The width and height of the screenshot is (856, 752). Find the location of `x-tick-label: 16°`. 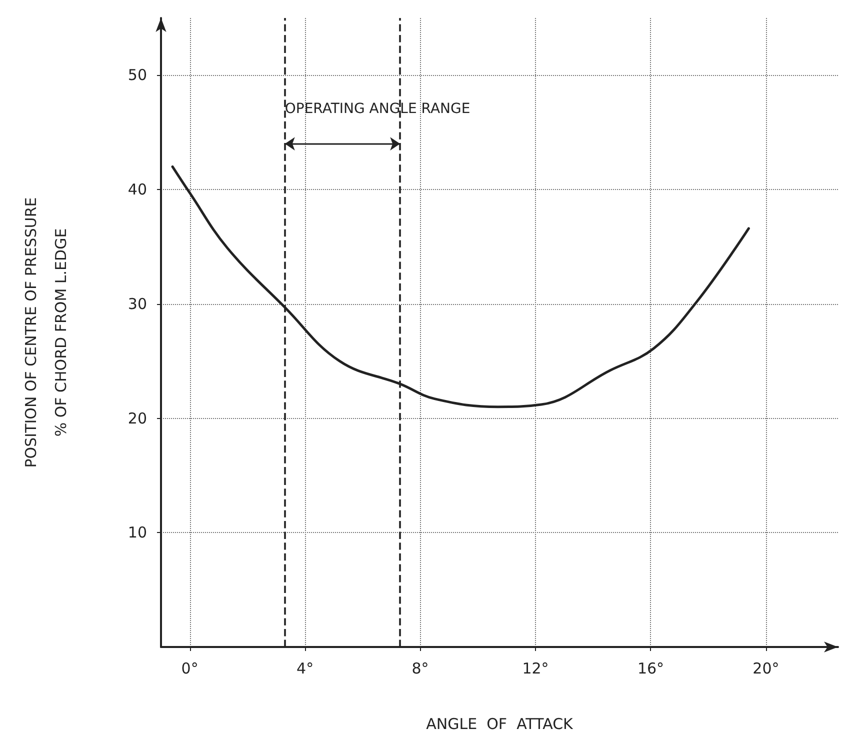

x-tick-label: 16° is located at coordinates (650, 669).